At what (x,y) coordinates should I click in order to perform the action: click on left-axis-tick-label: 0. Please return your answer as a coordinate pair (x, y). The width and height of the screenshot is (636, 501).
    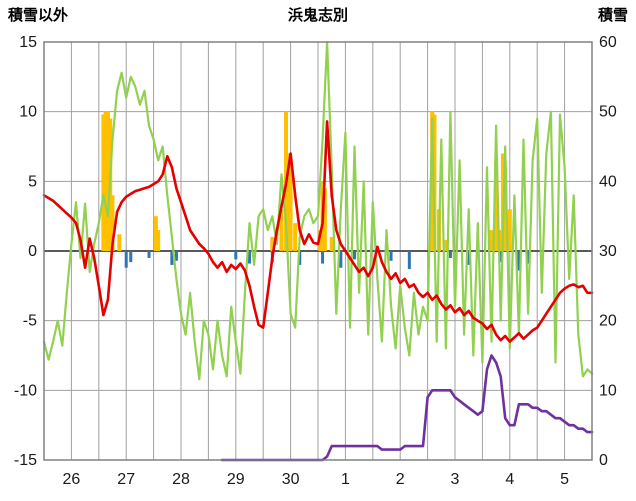
    Looking at the image, I should click on (32, 251).